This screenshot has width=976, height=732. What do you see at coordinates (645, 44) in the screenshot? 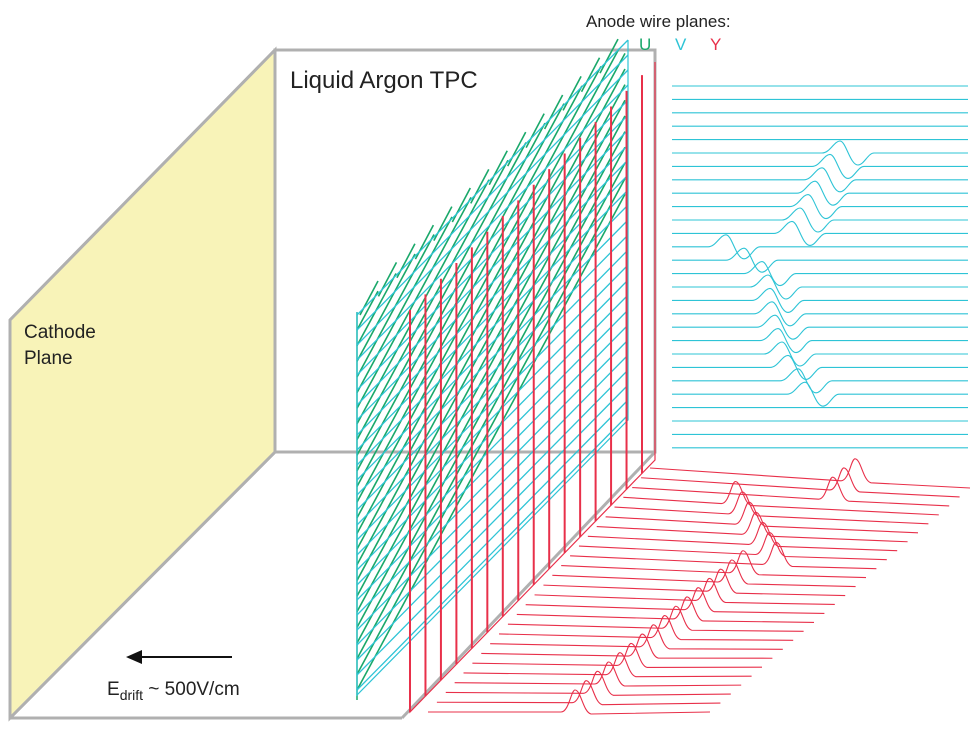
I see `legend-label-u: U` at bounding box center [645, 44].